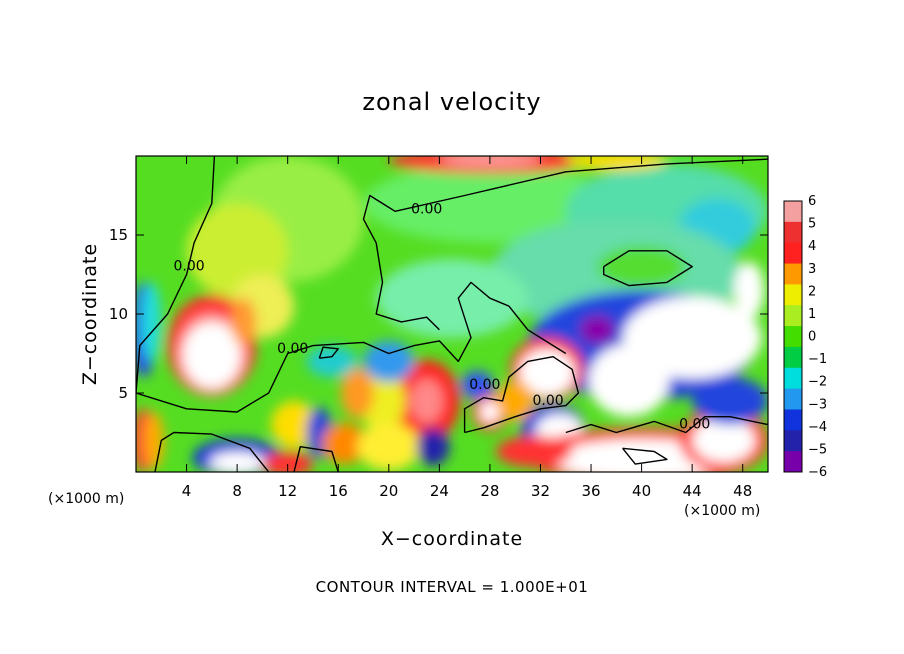 This screenshot has height=654, width=904. I want to click on colorbar-label: 5, so click(812, 224).